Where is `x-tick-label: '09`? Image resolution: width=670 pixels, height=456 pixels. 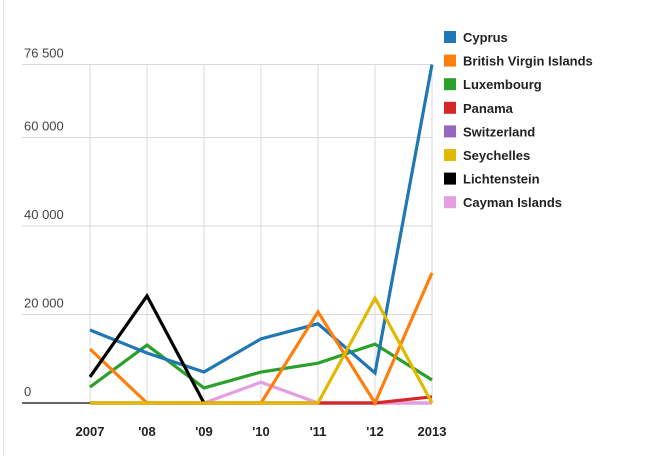
x-tick-label: '09 is located at coordinates (204, 431).